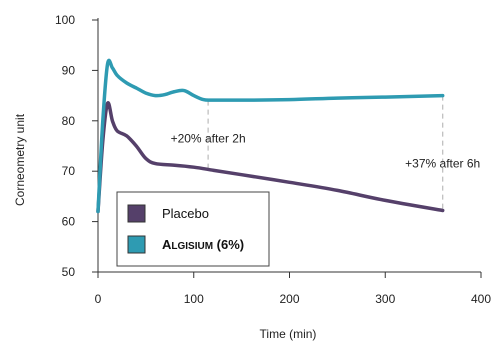  I want to click on y-tick-label: 60, so click(69, 222).